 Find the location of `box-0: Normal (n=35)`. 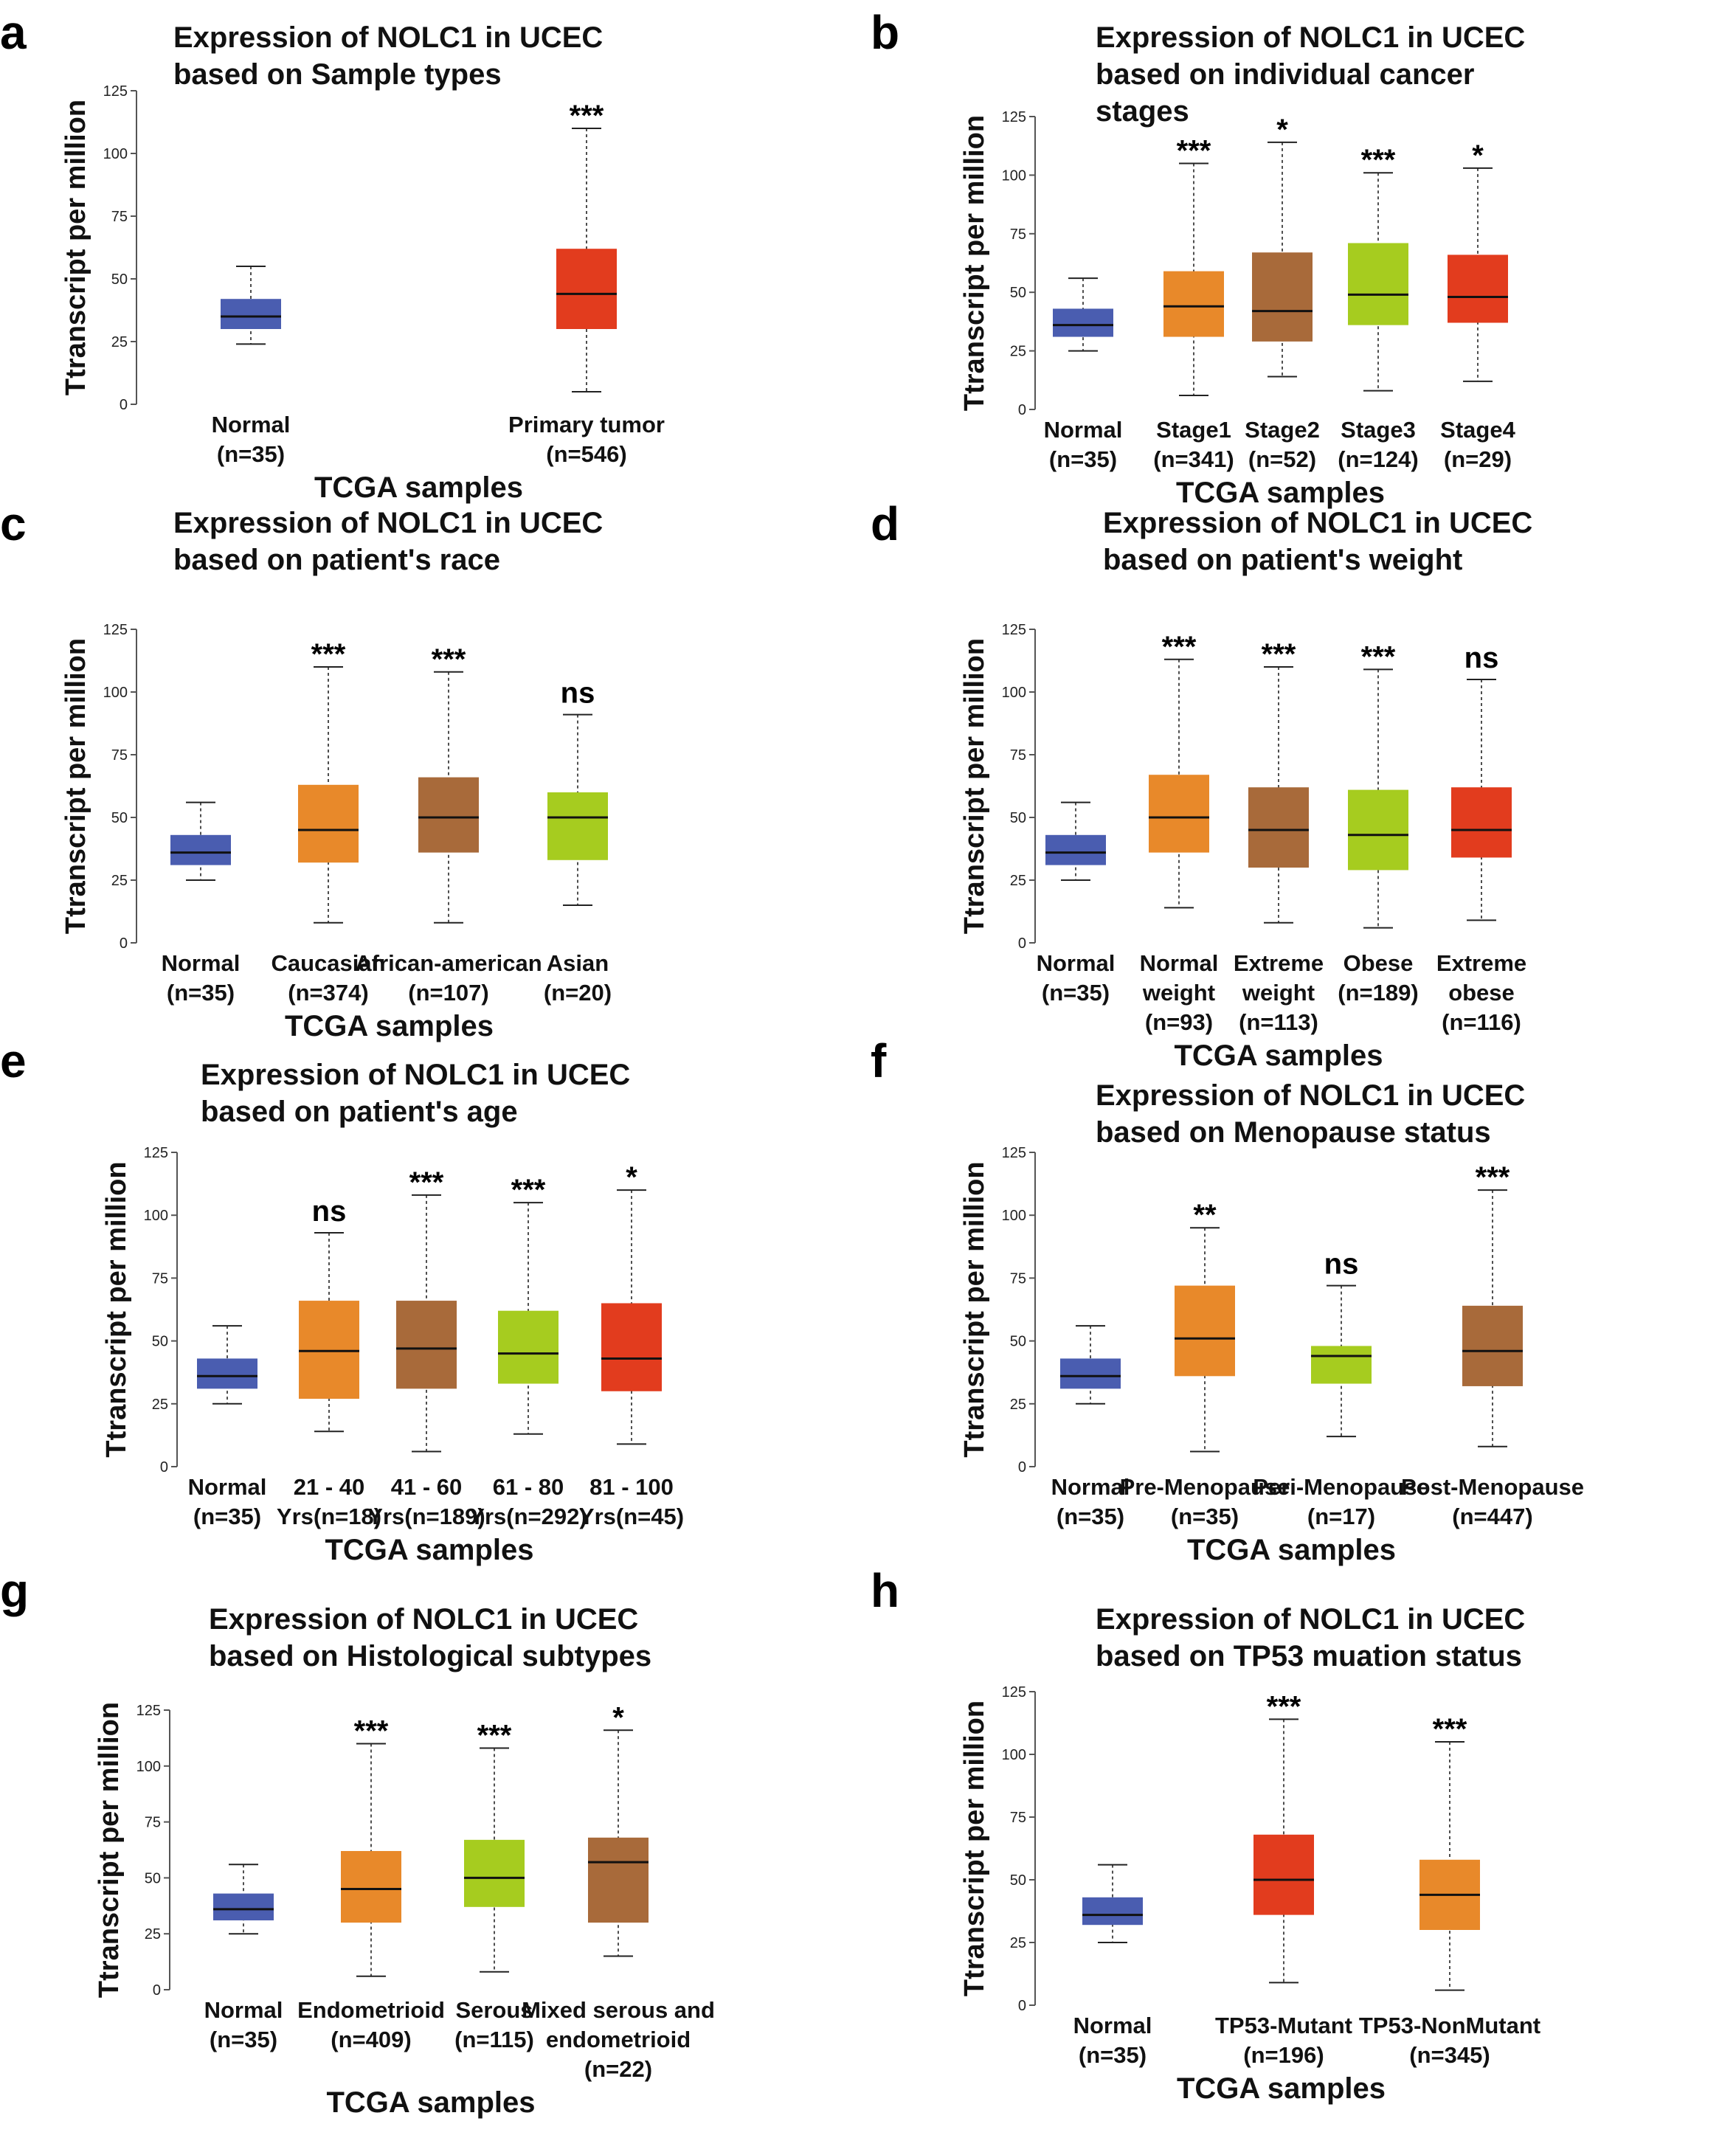

box-0: Normal (n=35) is located at coordinates (1076, 903).